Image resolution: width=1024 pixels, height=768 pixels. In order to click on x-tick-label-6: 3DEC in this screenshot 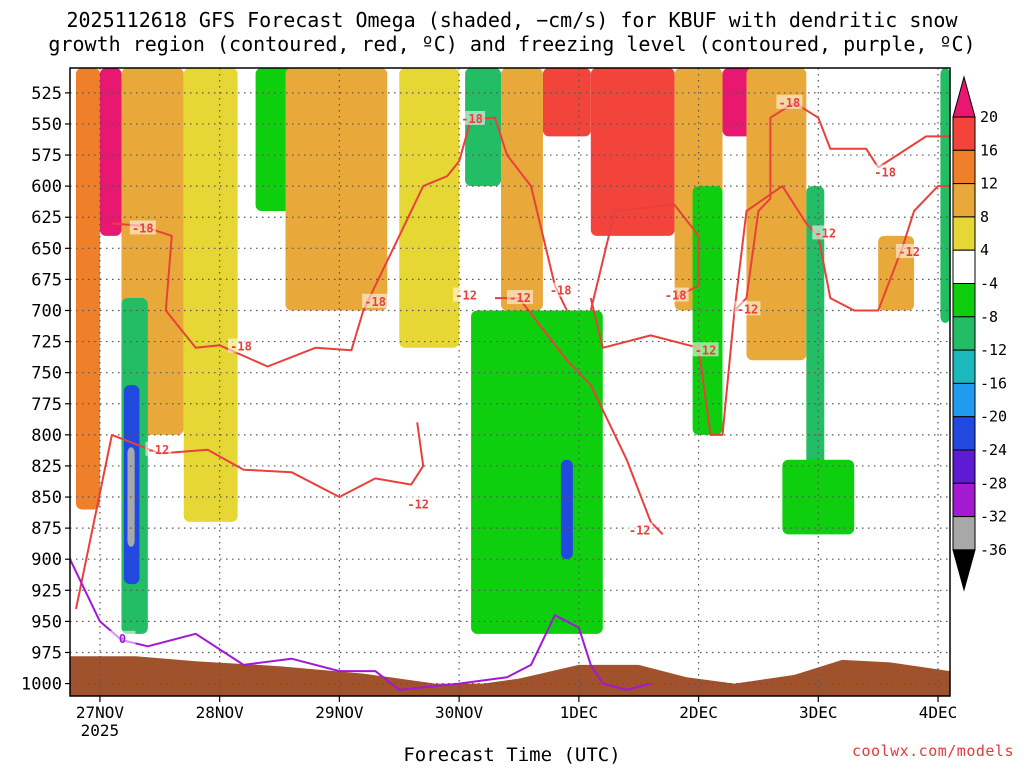, I will do `click(818, 712)`.